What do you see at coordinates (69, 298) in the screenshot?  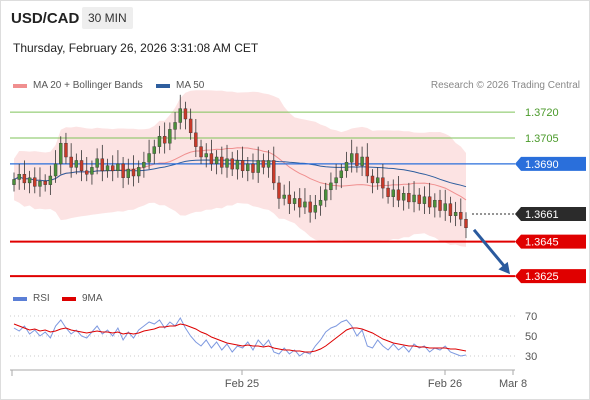 I see `legend-9ma-swatch` at bounding box center [69, 298].